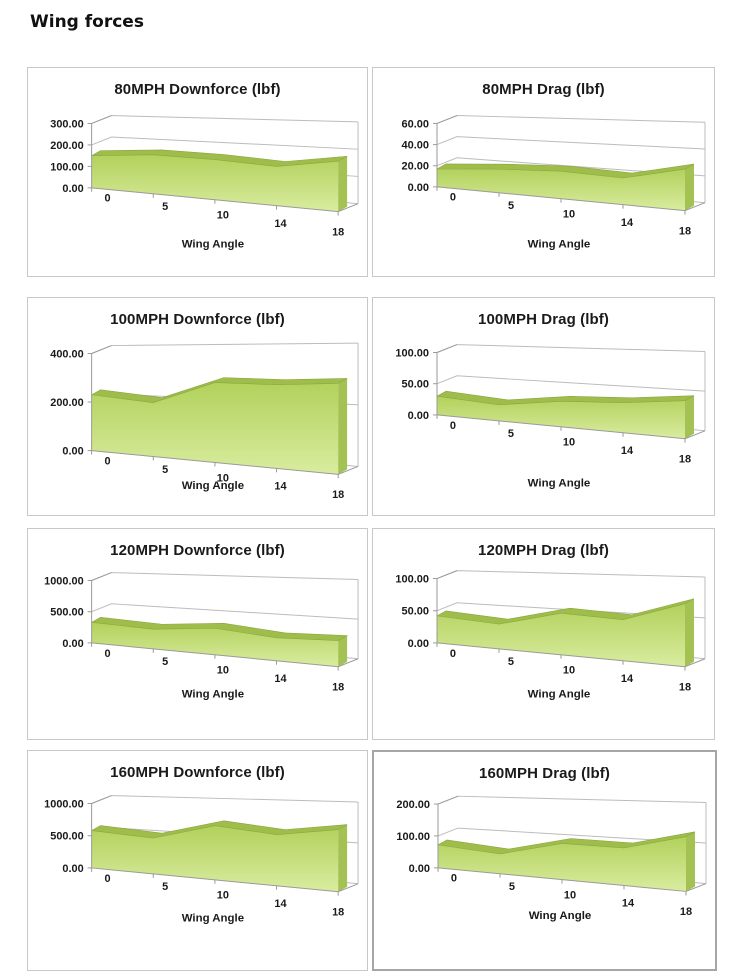  I want to click on area-chart-100mph-drag: 0.00 50.00 100.00 0 5 10 14 18 Wing Angle, so click(550, 416).